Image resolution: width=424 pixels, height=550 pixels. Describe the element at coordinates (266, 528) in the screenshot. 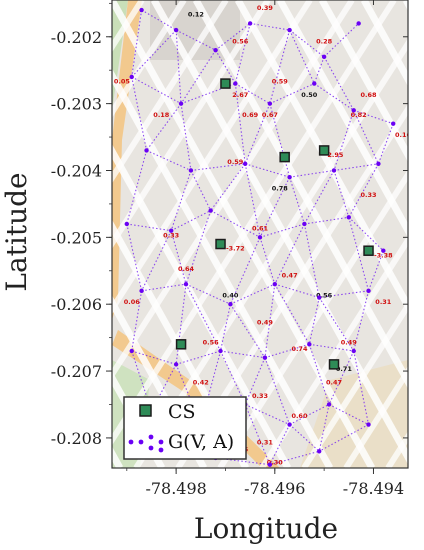

I see `x-axis-label: Longitude` at that location.